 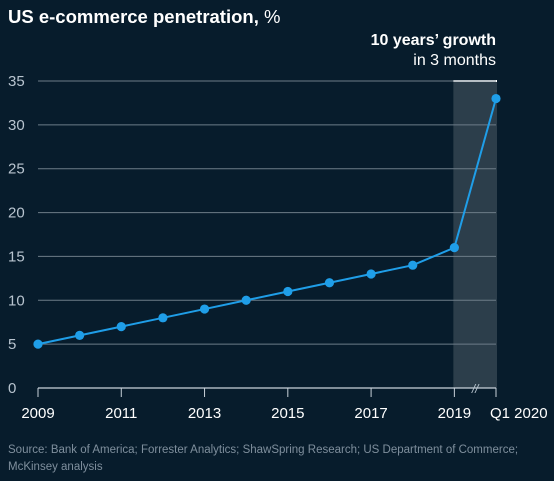 I want to click on x-tick-label: 2019, so click(x=454, y=413).